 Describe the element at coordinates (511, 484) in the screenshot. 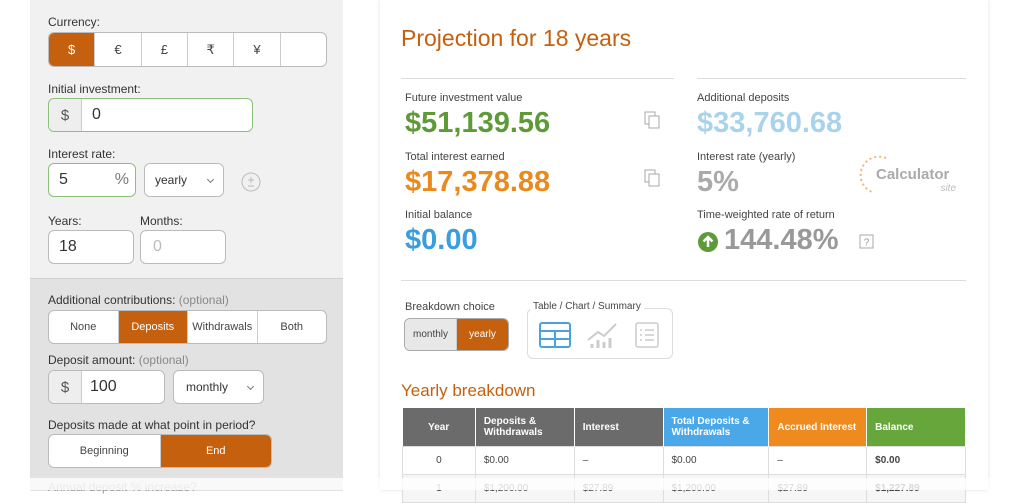

I see `fade-overlay` at that location.